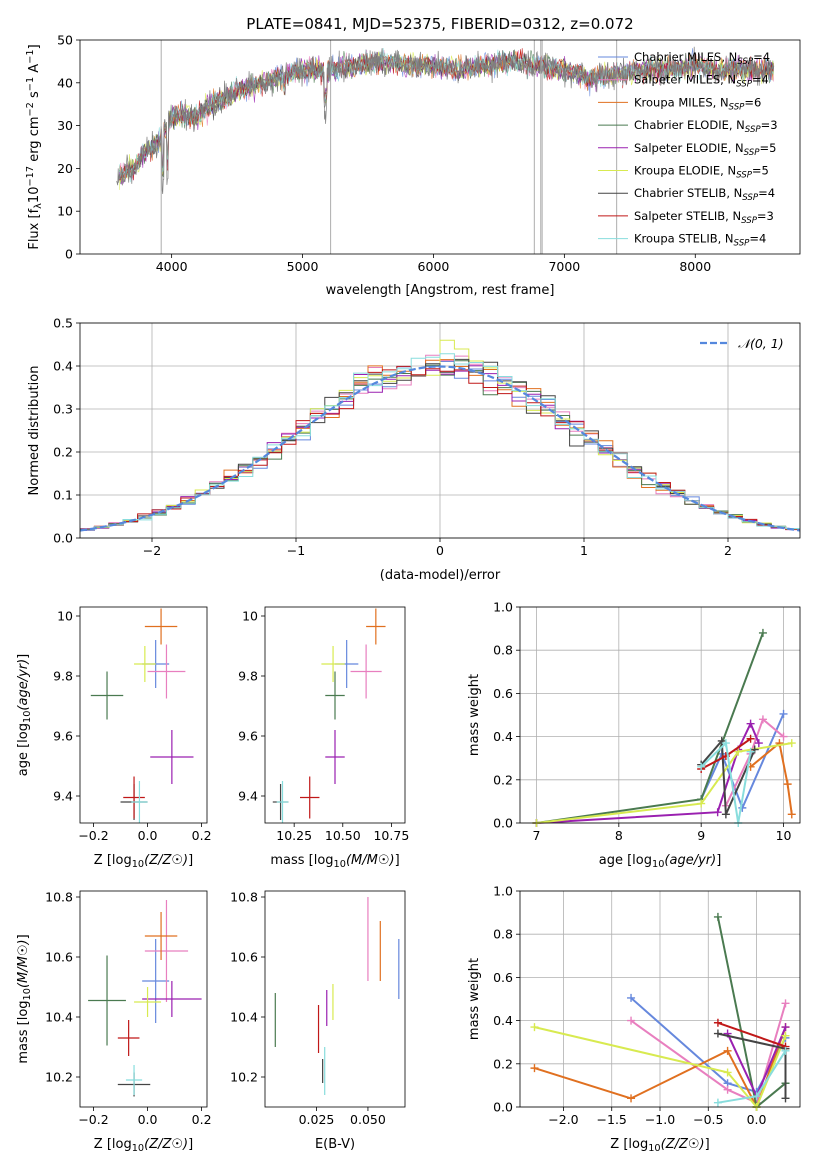  What do you see at coordinates (202, 1119) in the screenshot?
I see `x-tick-label: 0.2` at bounding box center [202, 1119].